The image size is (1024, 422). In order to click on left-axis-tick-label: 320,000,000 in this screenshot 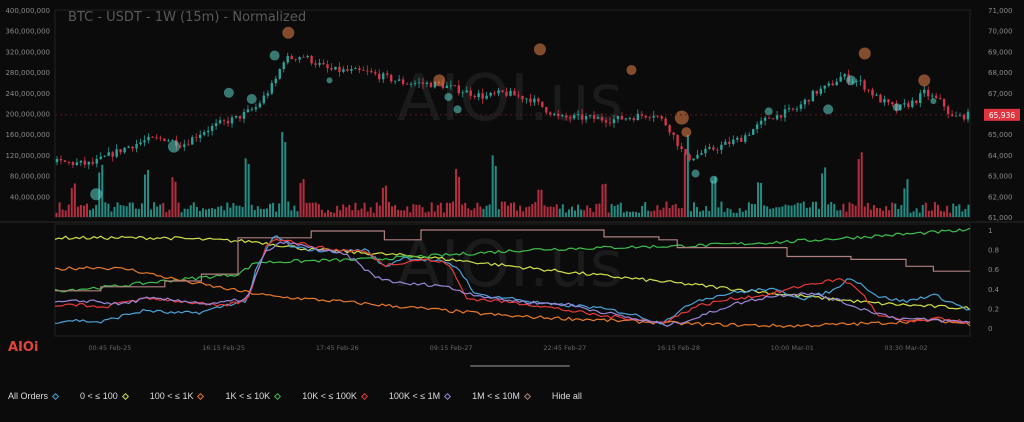, I will do `click(27, 52)`.